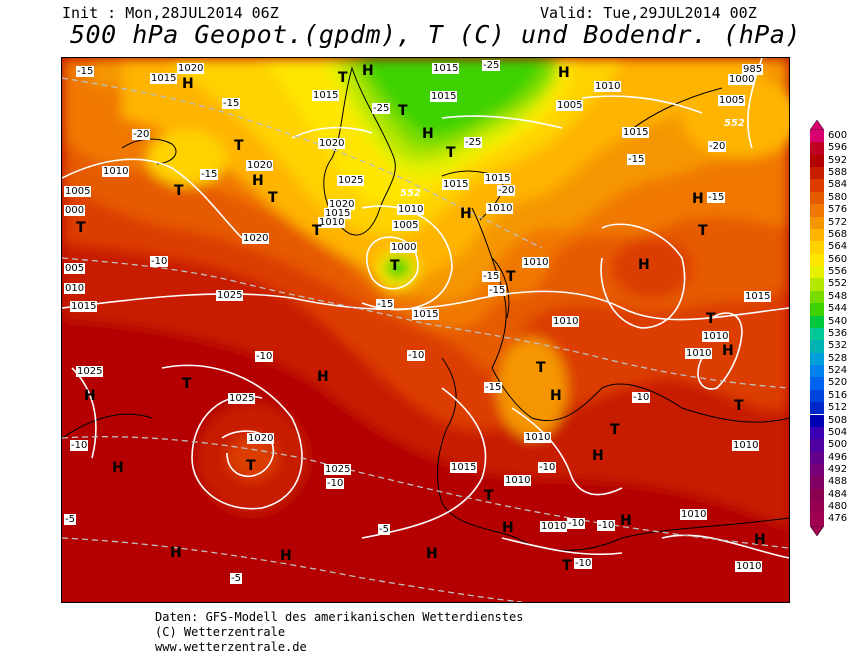 The image size is (850, 657). I want to click on legend-value: 536, so click(838, 333).